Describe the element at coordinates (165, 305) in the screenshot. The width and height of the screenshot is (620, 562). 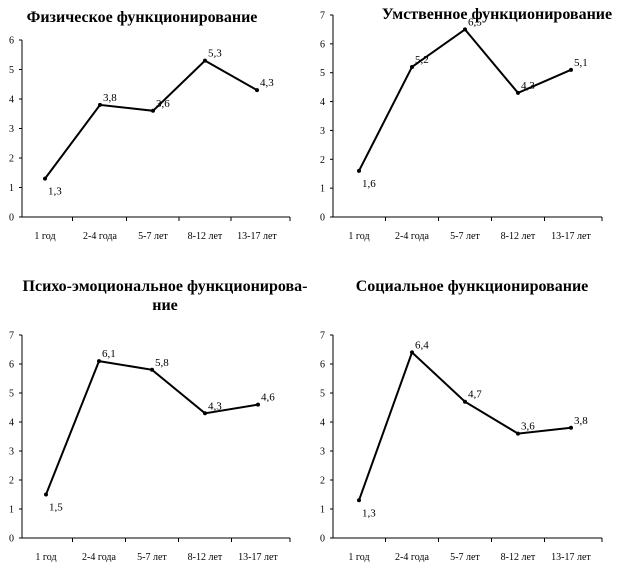
I see `chart-title: ние` at that location.